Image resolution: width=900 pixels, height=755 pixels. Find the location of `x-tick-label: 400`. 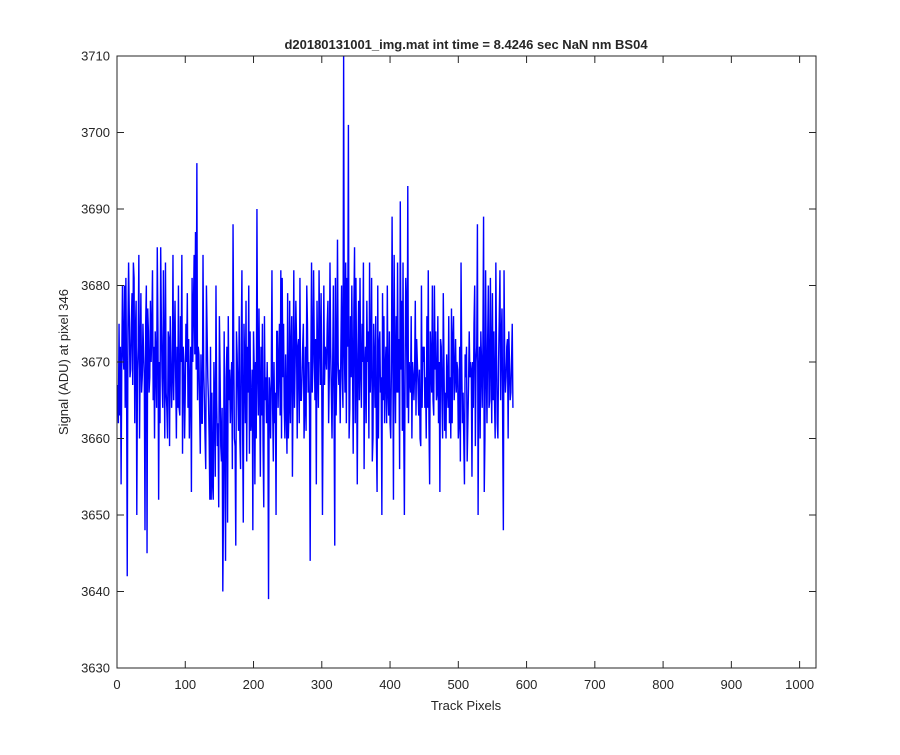

x-tick-label: 400 is located at coordinates (390, 684).